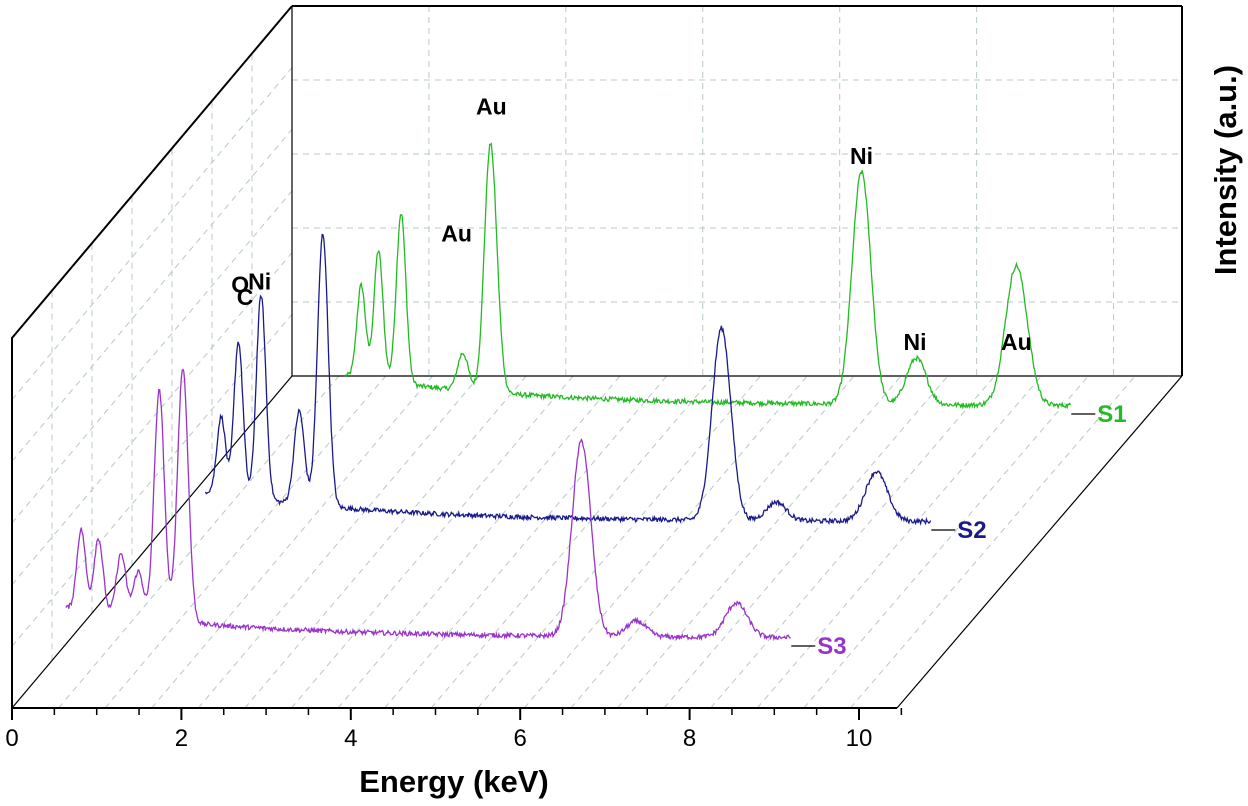 The width and height of the screenshot is (1248, 806). I want to click on x-axis-title: Energy (keV), so click(454, 781).